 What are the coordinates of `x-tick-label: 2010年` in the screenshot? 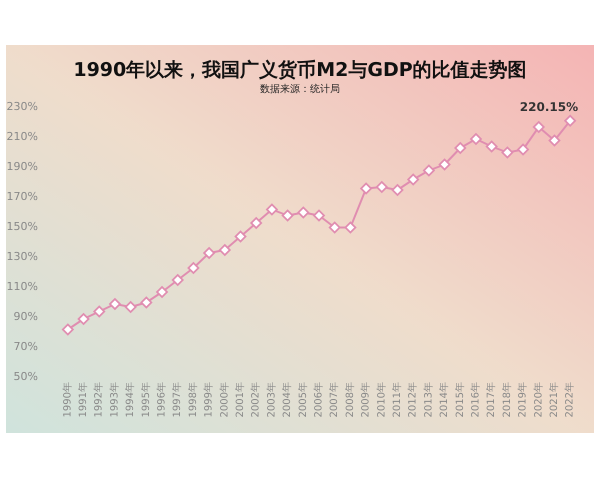 It's located at (381, 400).